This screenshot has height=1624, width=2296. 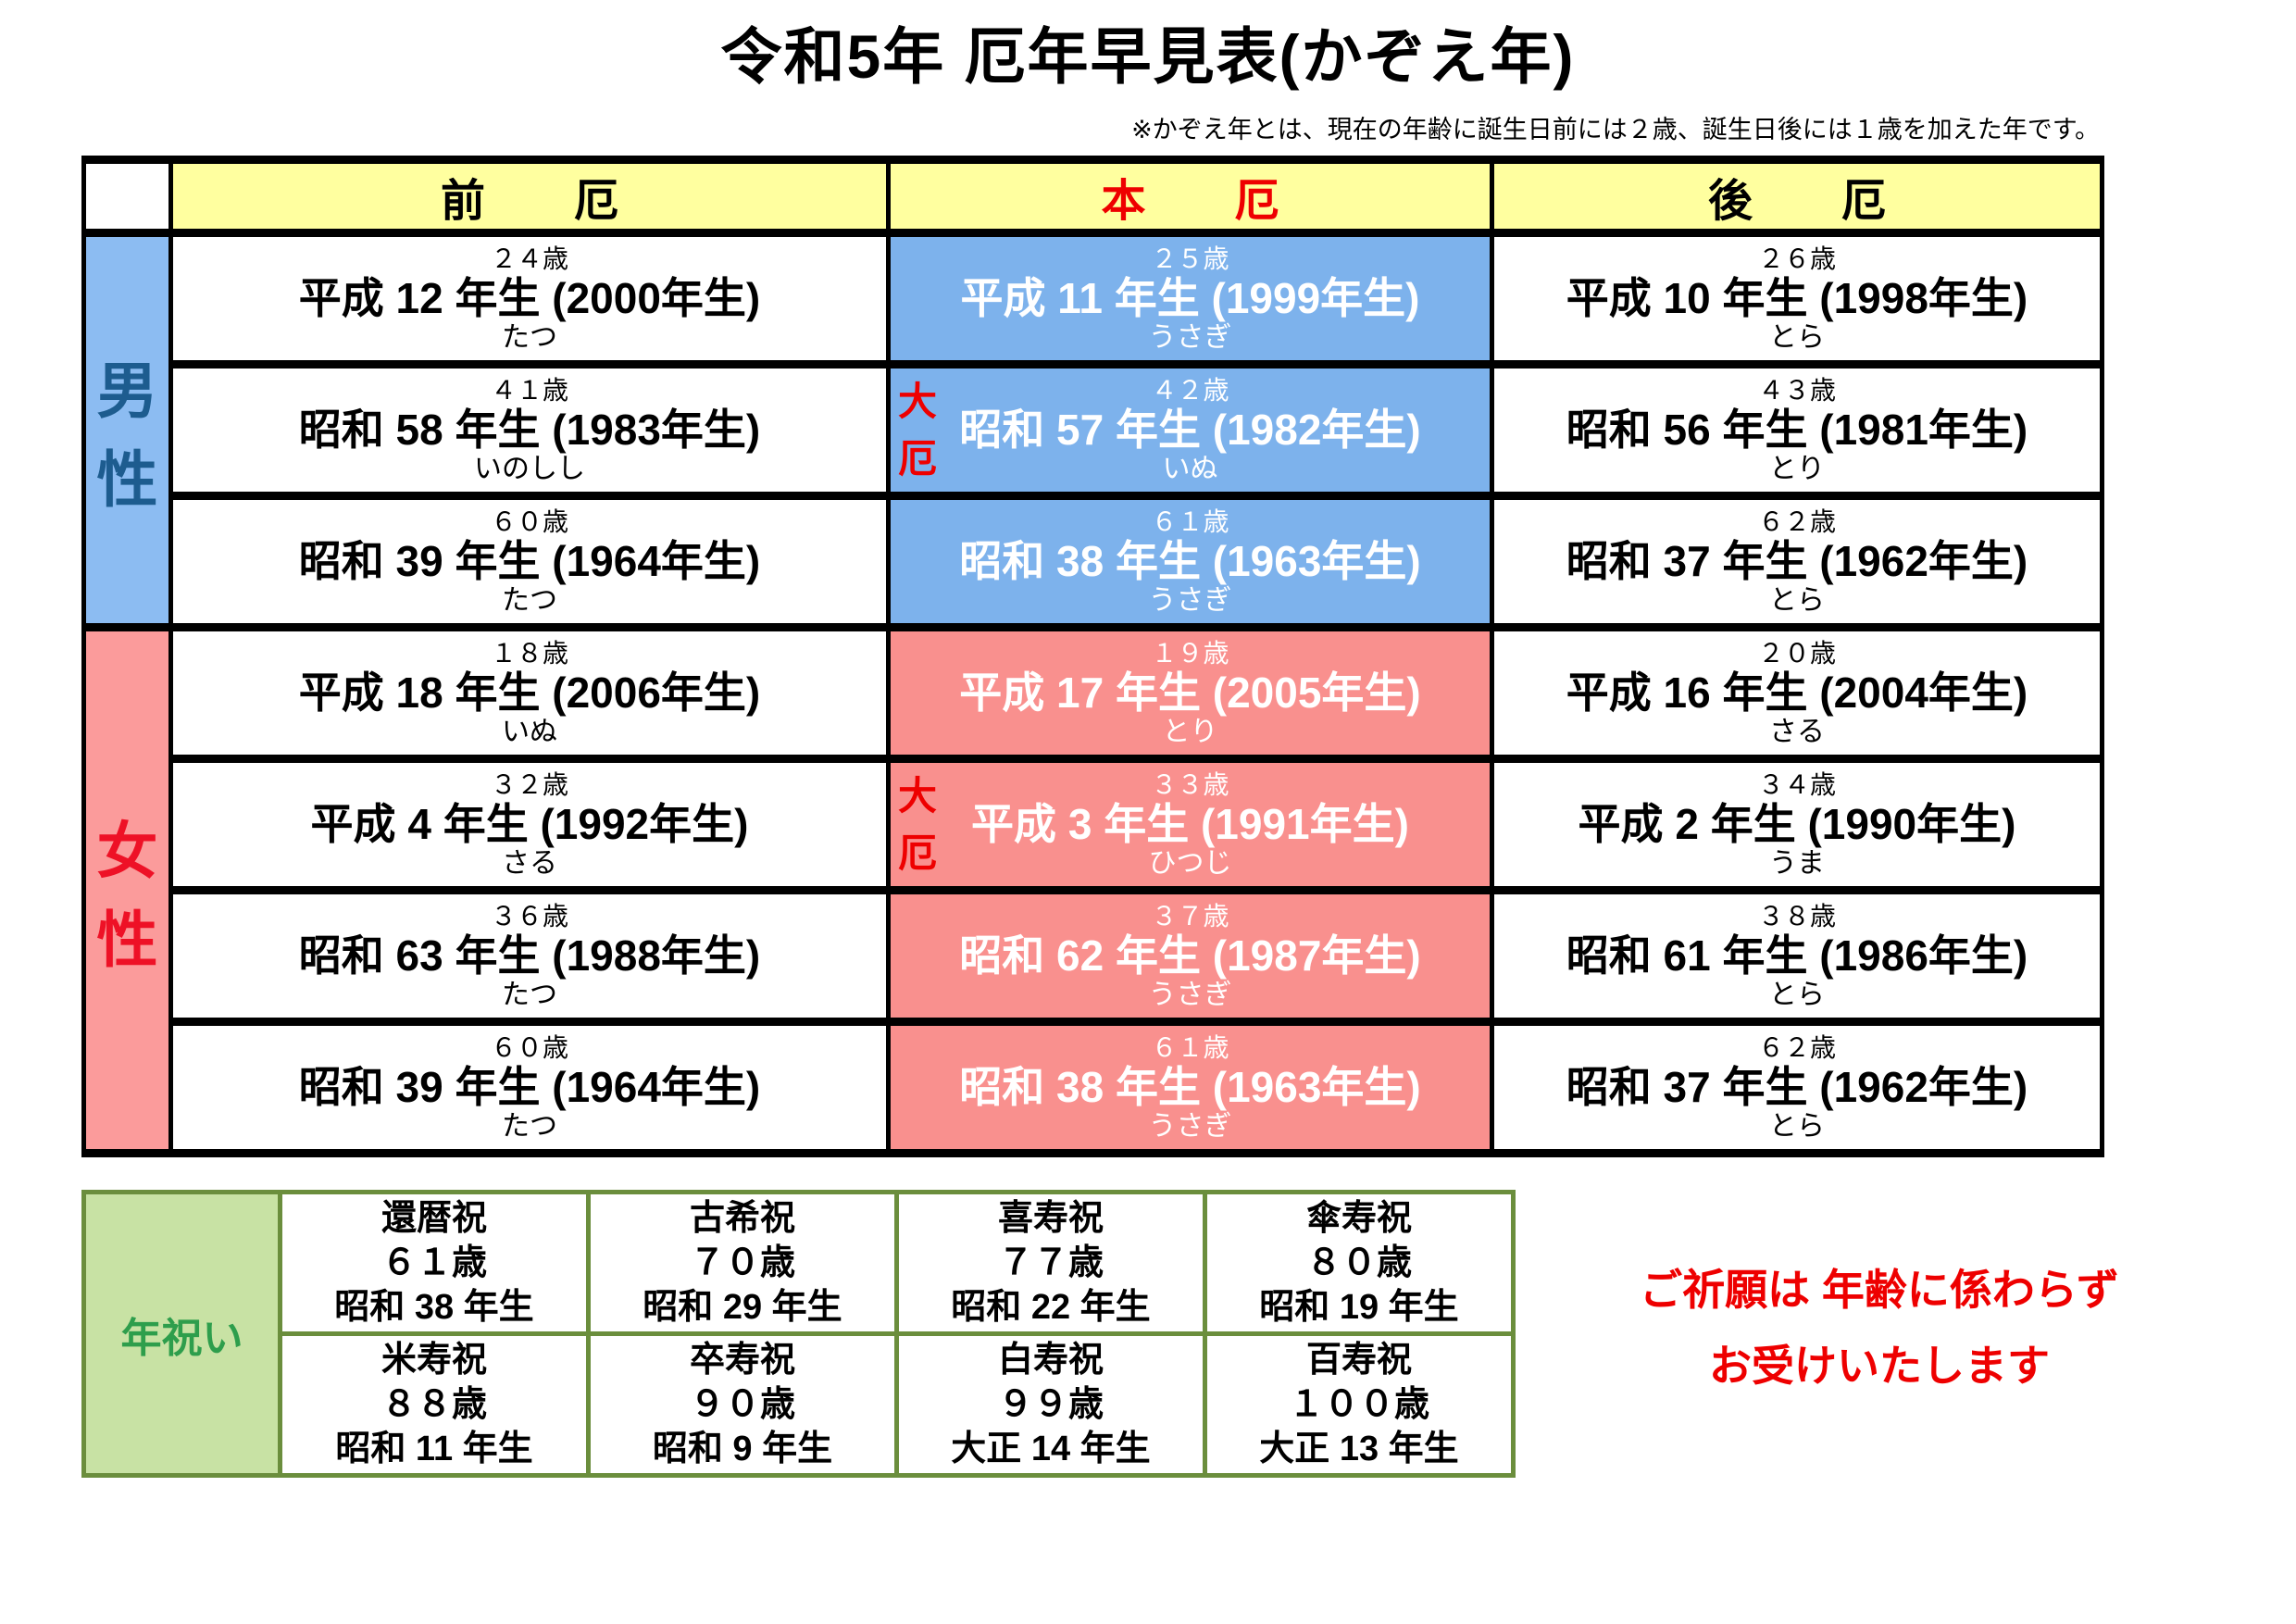 I want to click on yaku-cell-female3-hon: ３７歳 昭和 62 年生 (1987年生) うさぎ, so click(x=1190, y=956).